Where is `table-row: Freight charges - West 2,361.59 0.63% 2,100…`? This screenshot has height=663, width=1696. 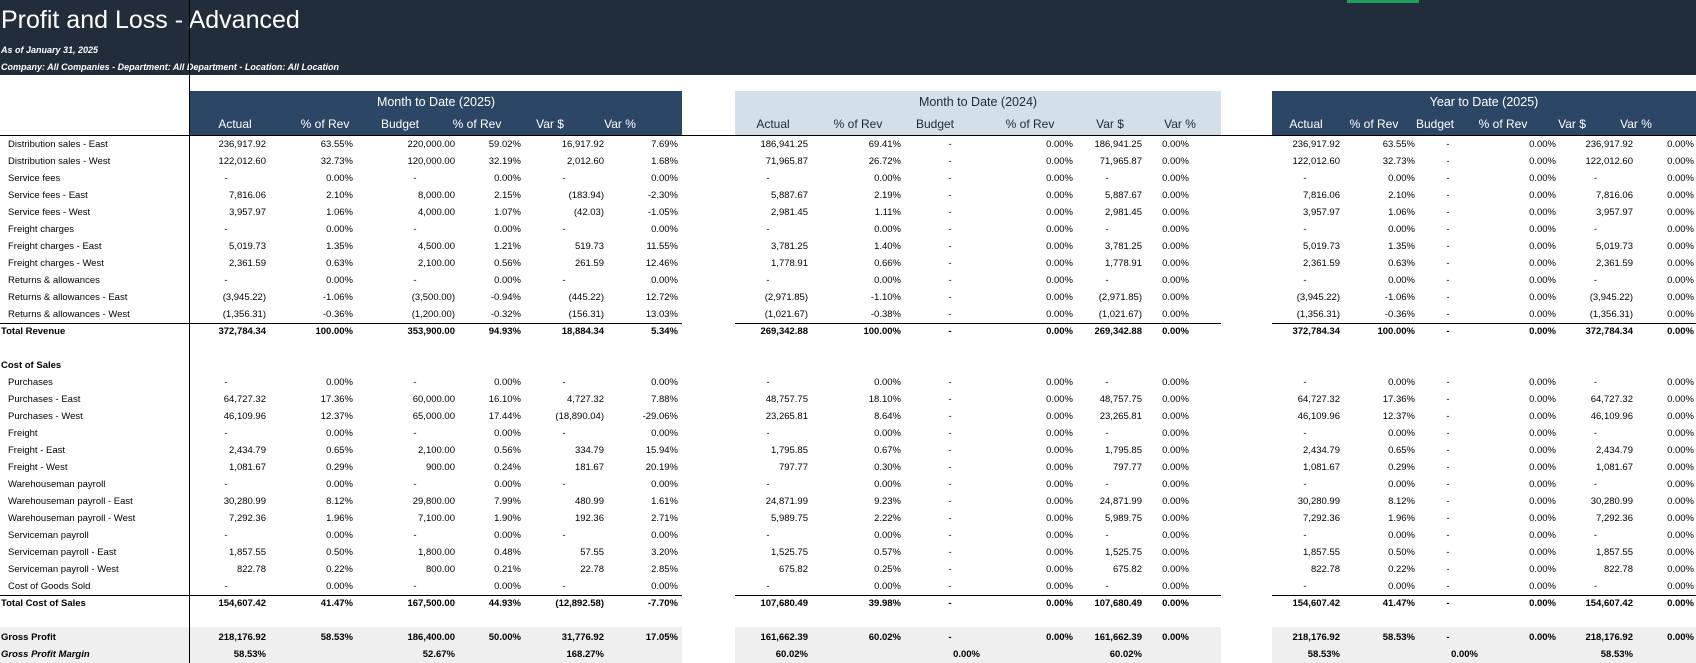 table-row: Freight charges - West 2,361.59 0.63% 2,100… is located at coordinates (848, 263).